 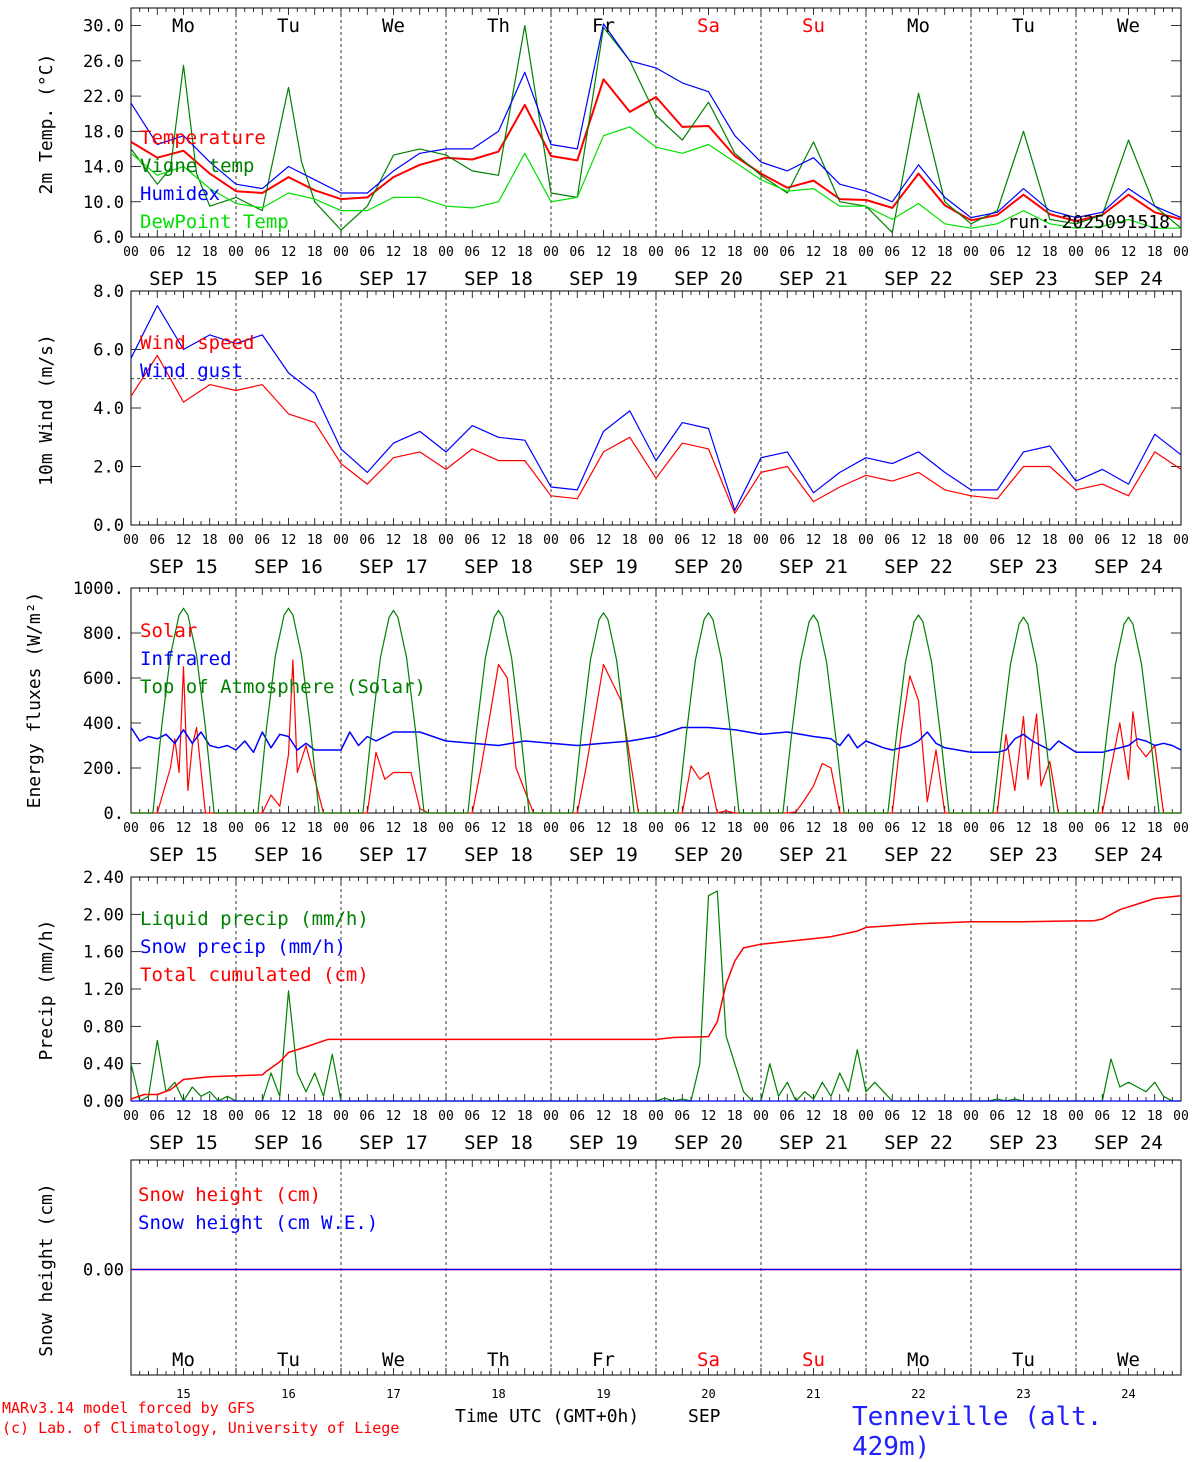 What do you see at coordinates (498, 567) in the screenshot?
I see `date-label: SEP 18` at bounding box center [498, 567].